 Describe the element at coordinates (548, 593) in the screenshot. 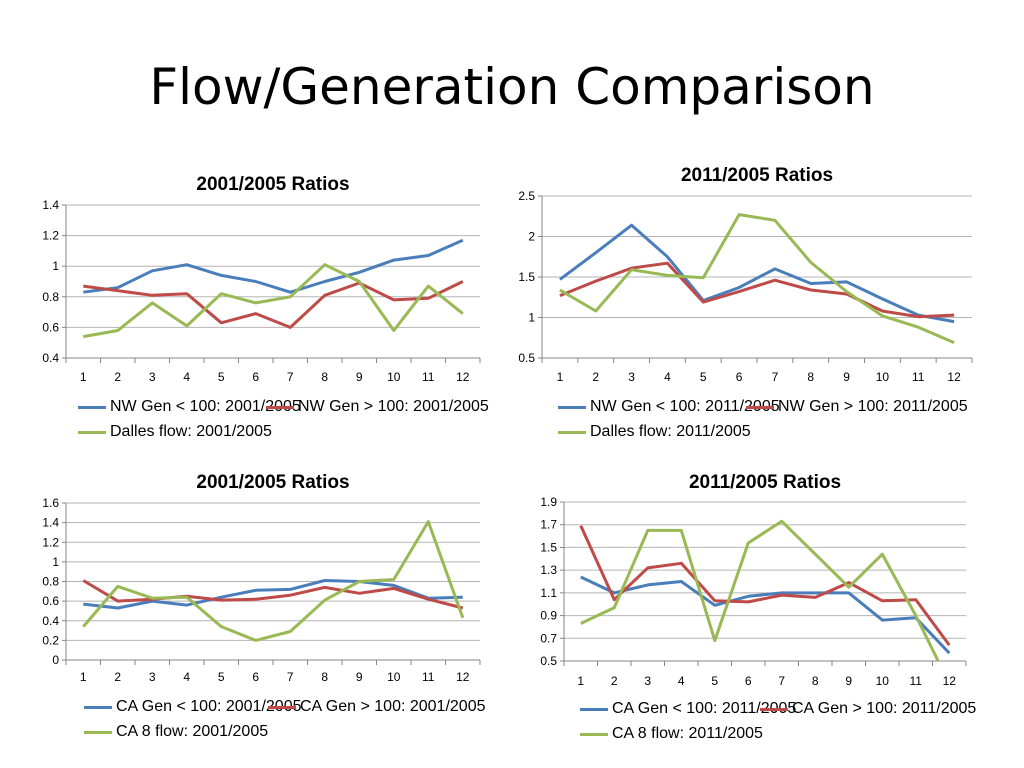

I see `y-tick-label: 1.1` at that location.